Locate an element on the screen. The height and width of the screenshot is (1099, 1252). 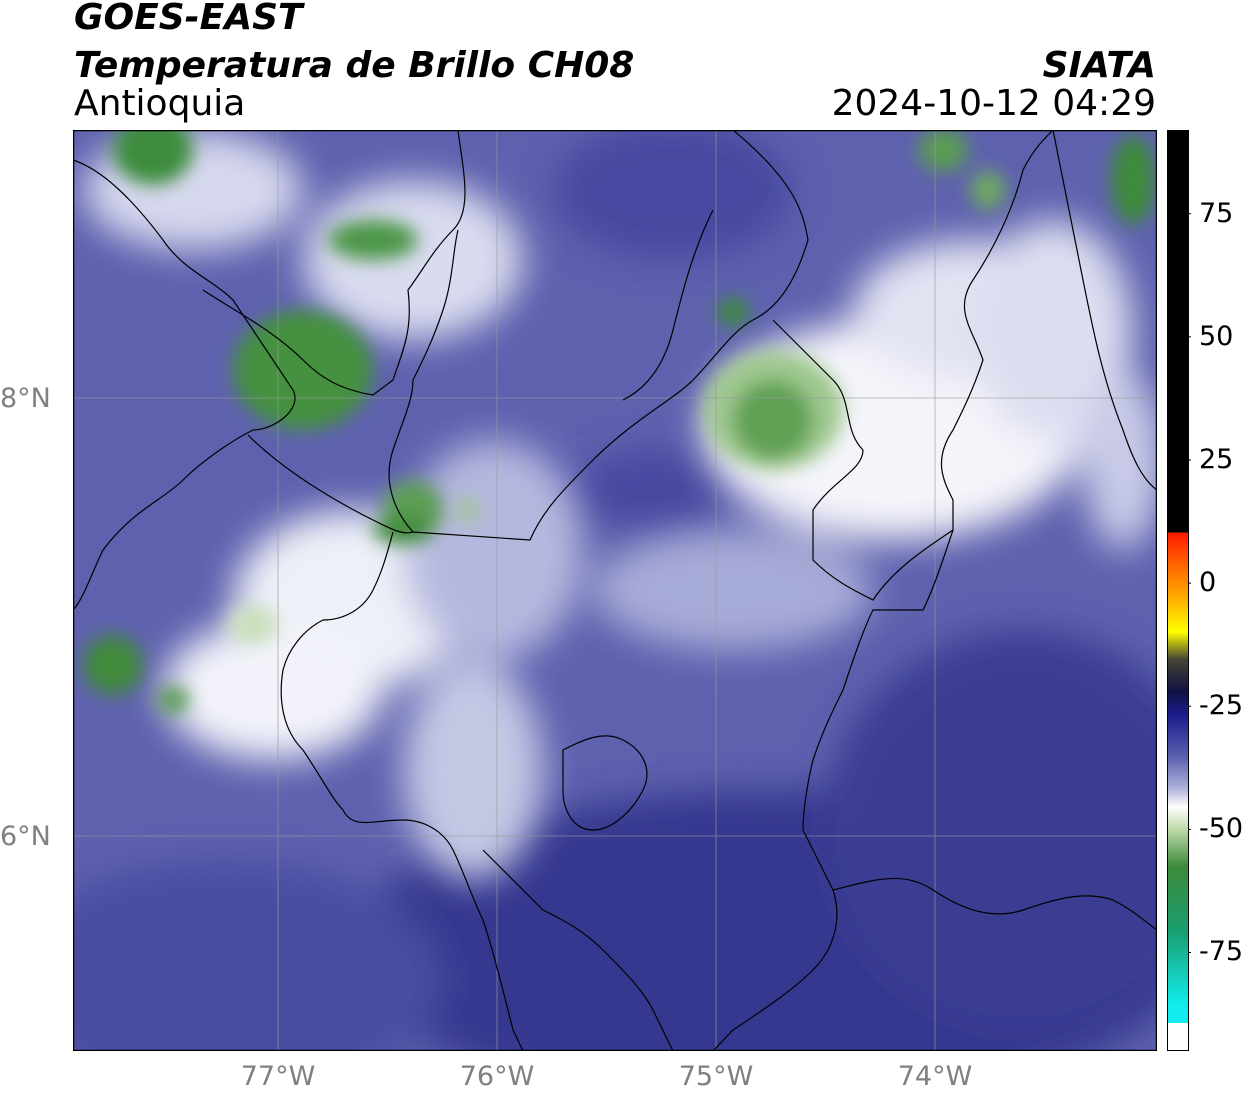
lon-label-75w: 75°W is located at coordinates (716, 1076).